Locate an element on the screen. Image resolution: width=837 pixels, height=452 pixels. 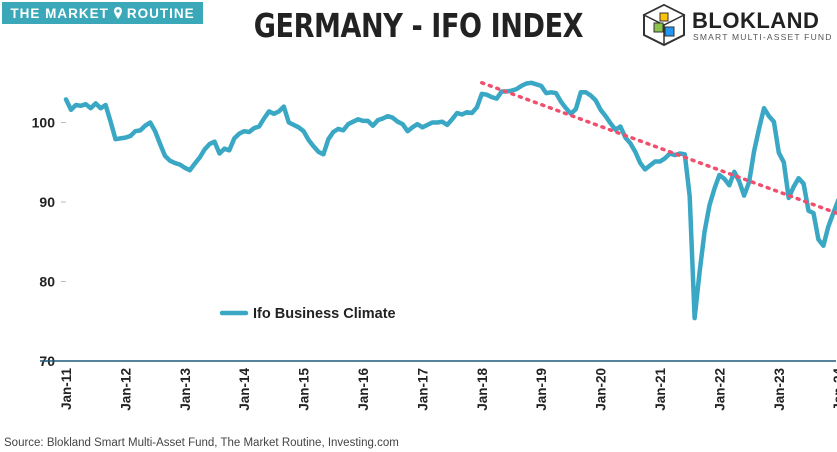
blokland-logo-name: BLOKLAND is located at coordinates (756, 20).